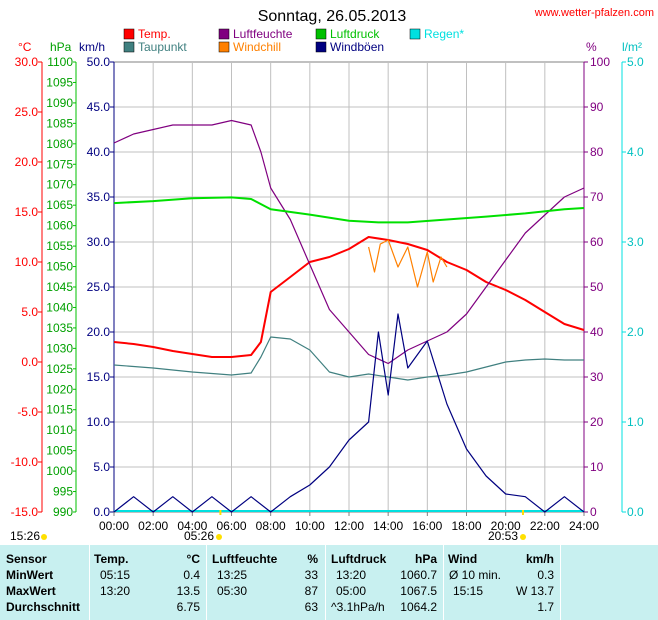 The image size is (658, 620). Describe the element at coordinates (311, 575) in the screenshot. I see `stats-cell: 33` at that location.